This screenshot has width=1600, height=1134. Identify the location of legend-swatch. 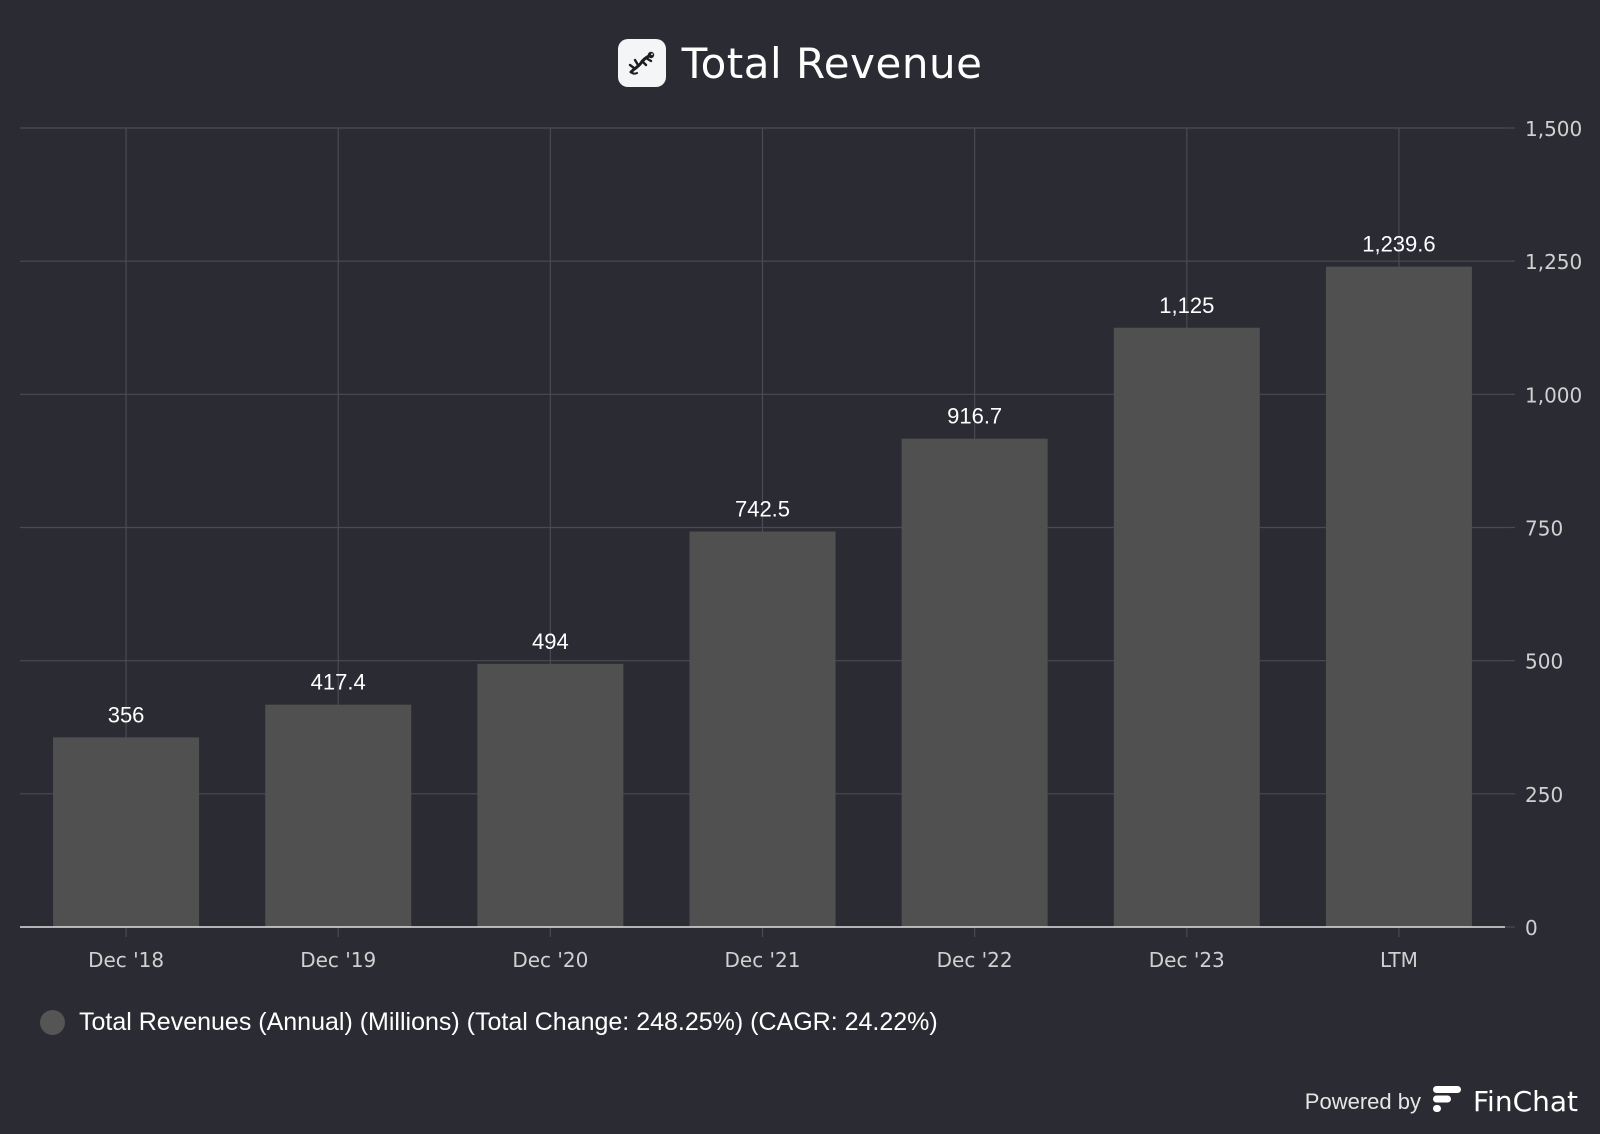
(52, 1022).